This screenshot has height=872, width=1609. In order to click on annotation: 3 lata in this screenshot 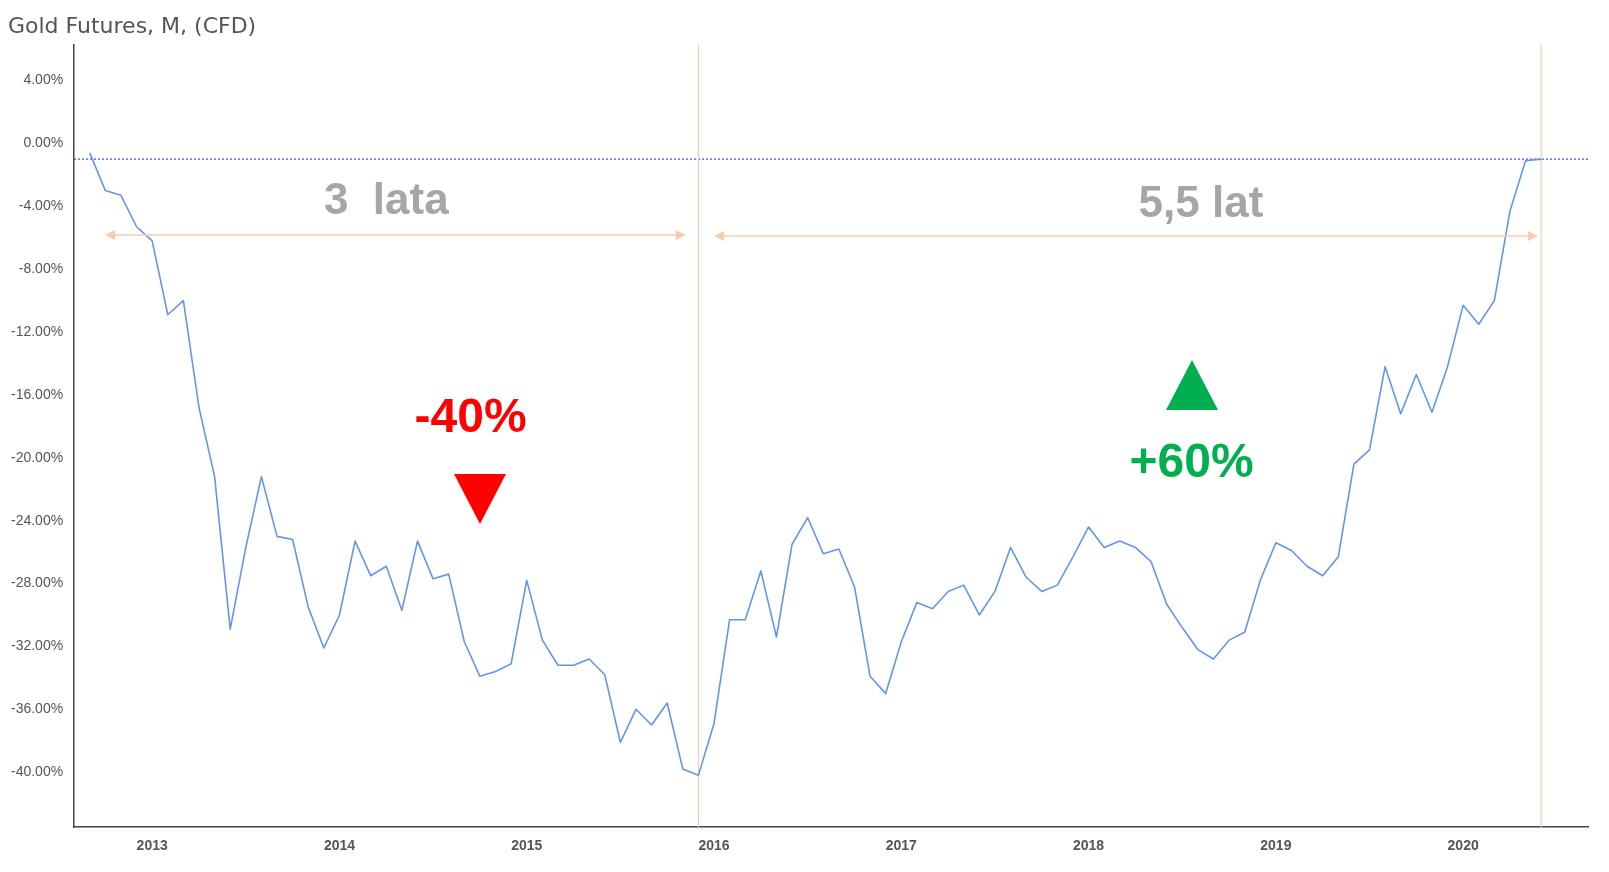, I will do `click(386, 198)`.